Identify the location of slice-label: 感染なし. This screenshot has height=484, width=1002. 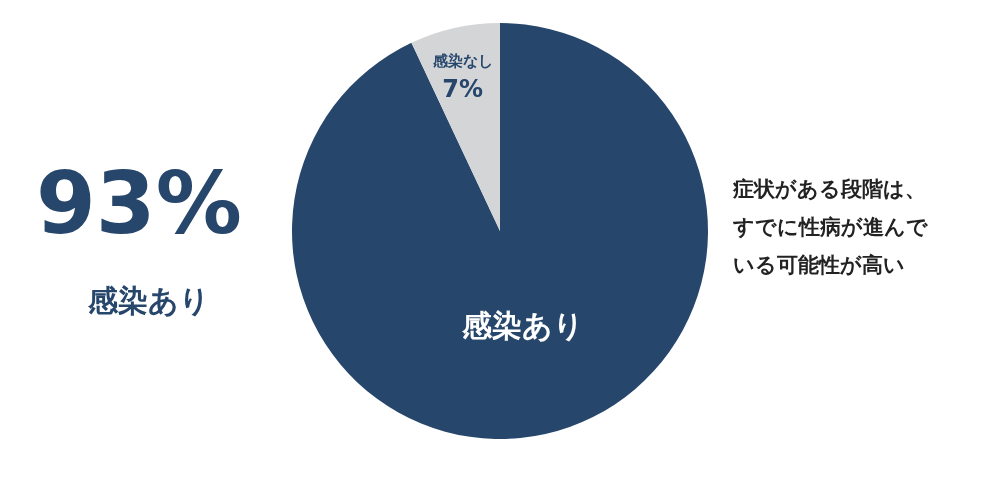
(462, 60).